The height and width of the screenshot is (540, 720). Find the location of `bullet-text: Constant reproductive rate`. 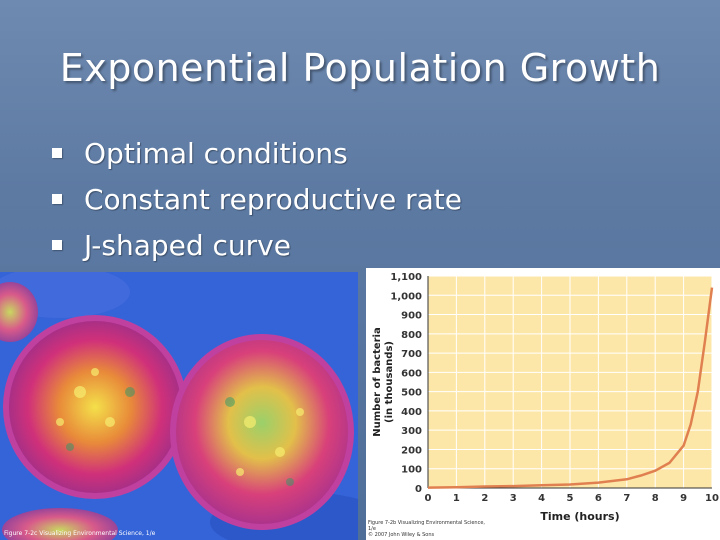

bullet-text: Constant reproductive rate is located at coordinates (273, 199).